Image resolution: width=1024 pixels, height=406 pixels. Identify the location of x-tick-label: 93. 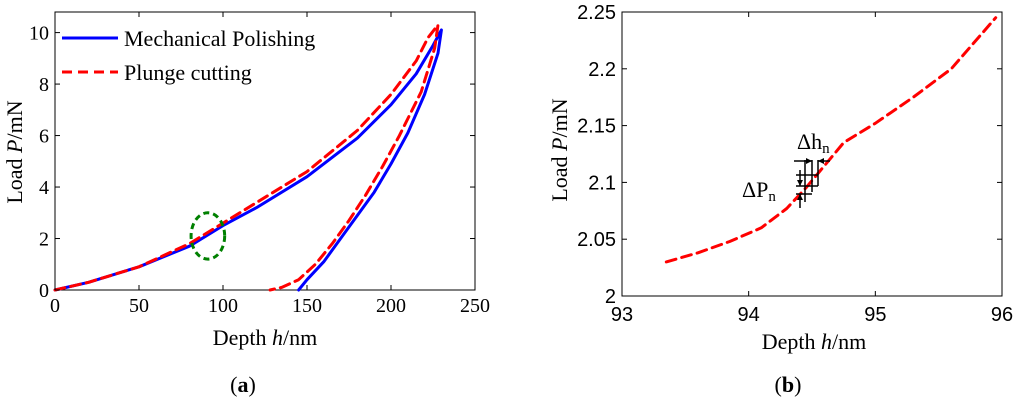
(622, 315).